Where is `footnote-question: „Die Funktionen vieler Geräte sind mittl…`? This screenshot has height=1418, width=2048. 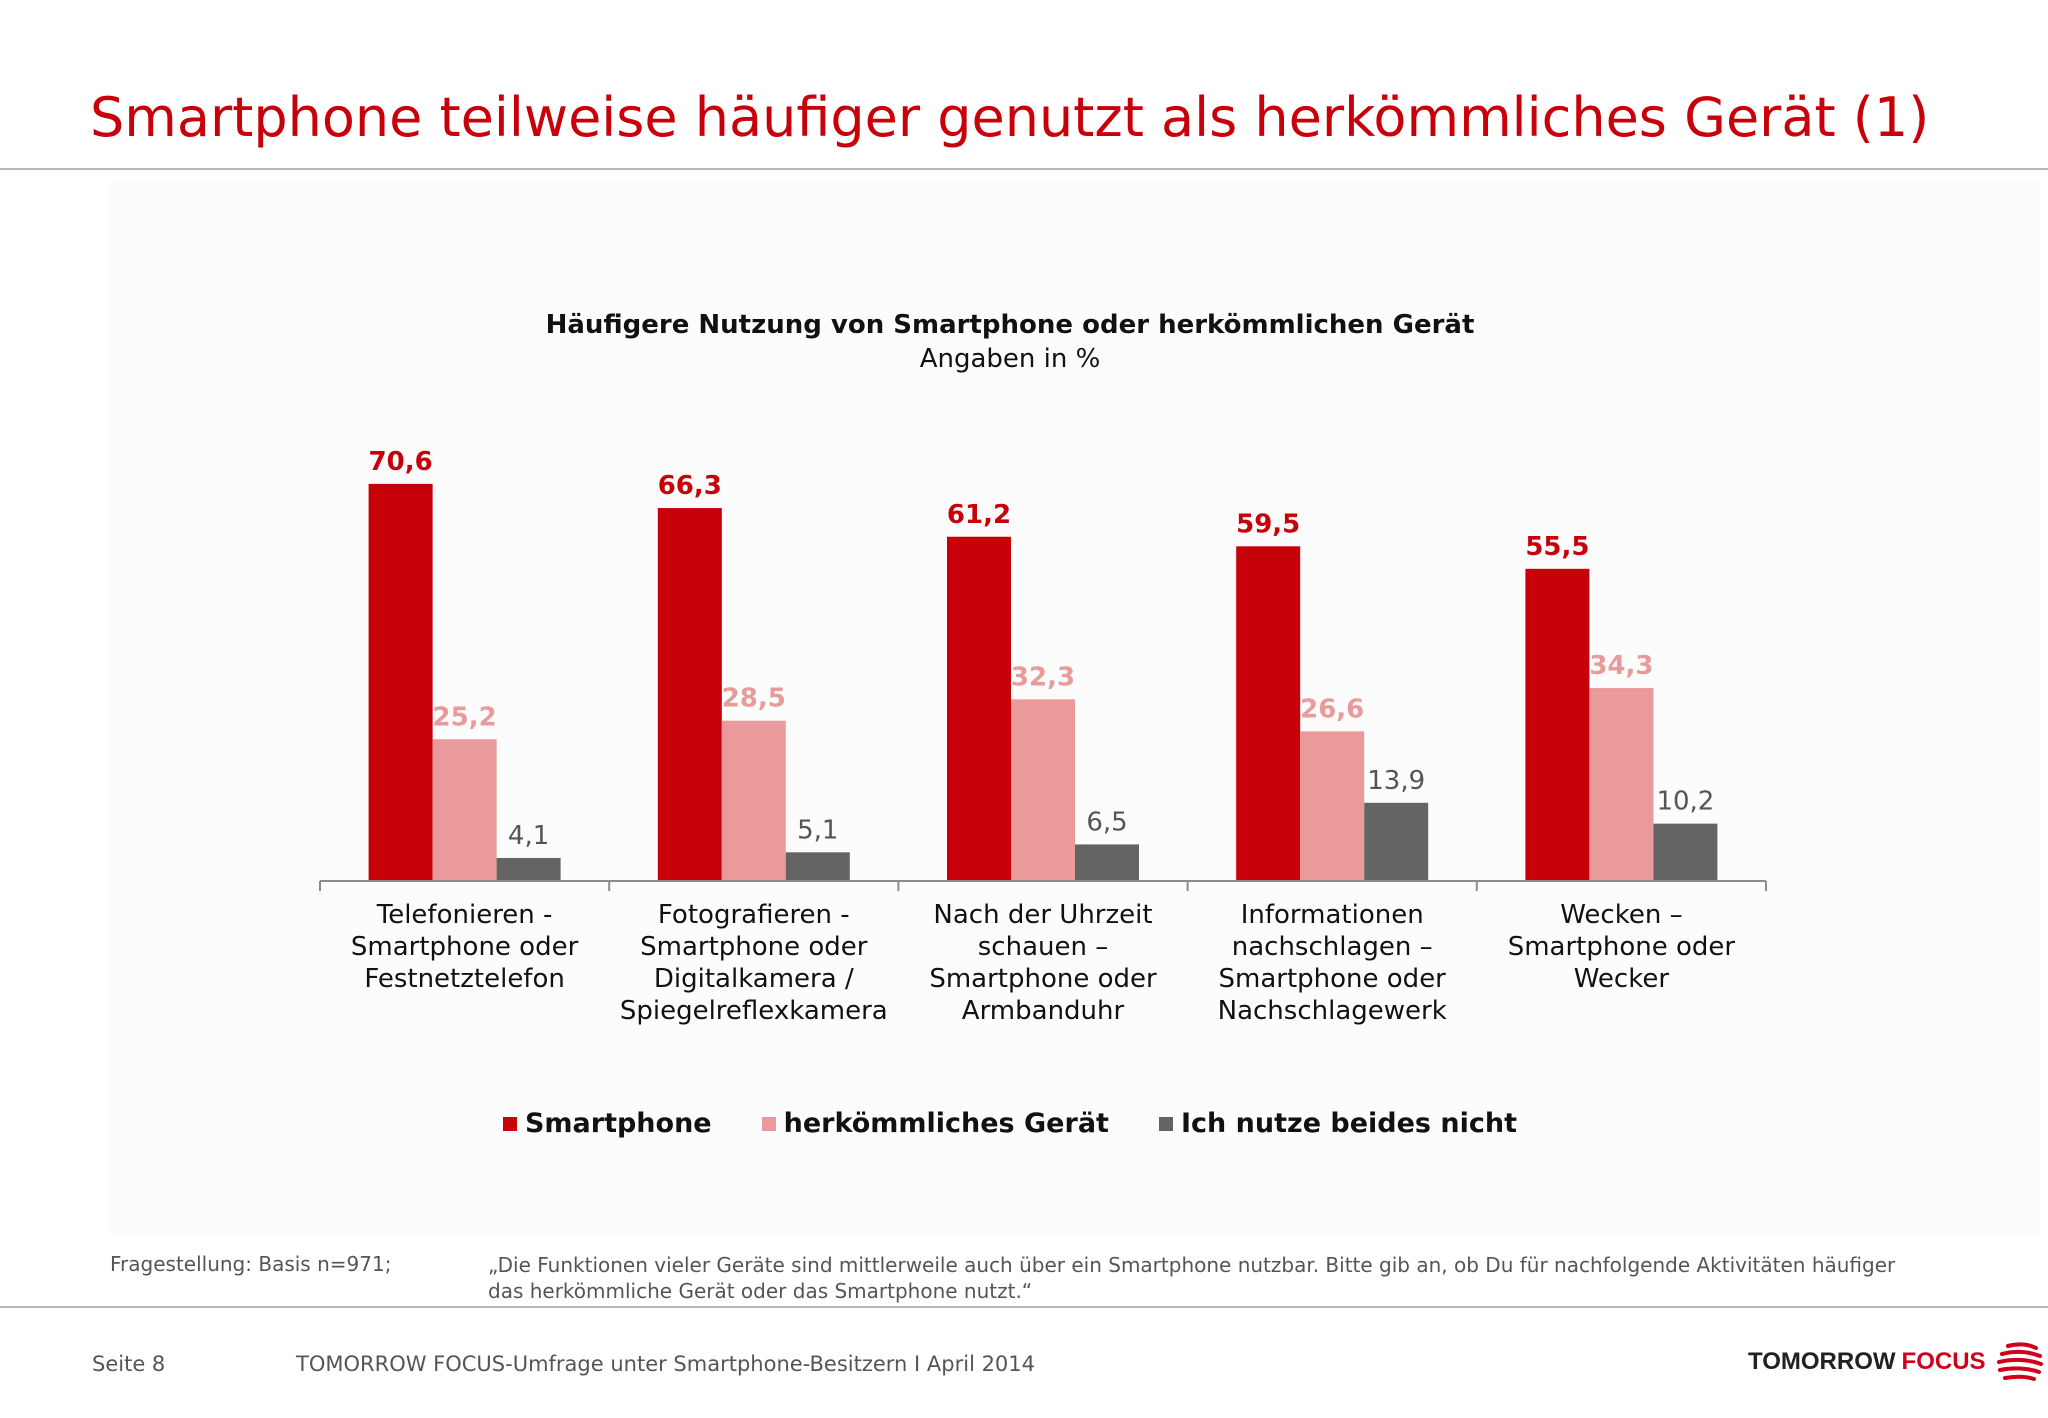 footnote-question: „Die Funktionen vieler Geräte sind mittl… is located at coordinates (1192, 1278).